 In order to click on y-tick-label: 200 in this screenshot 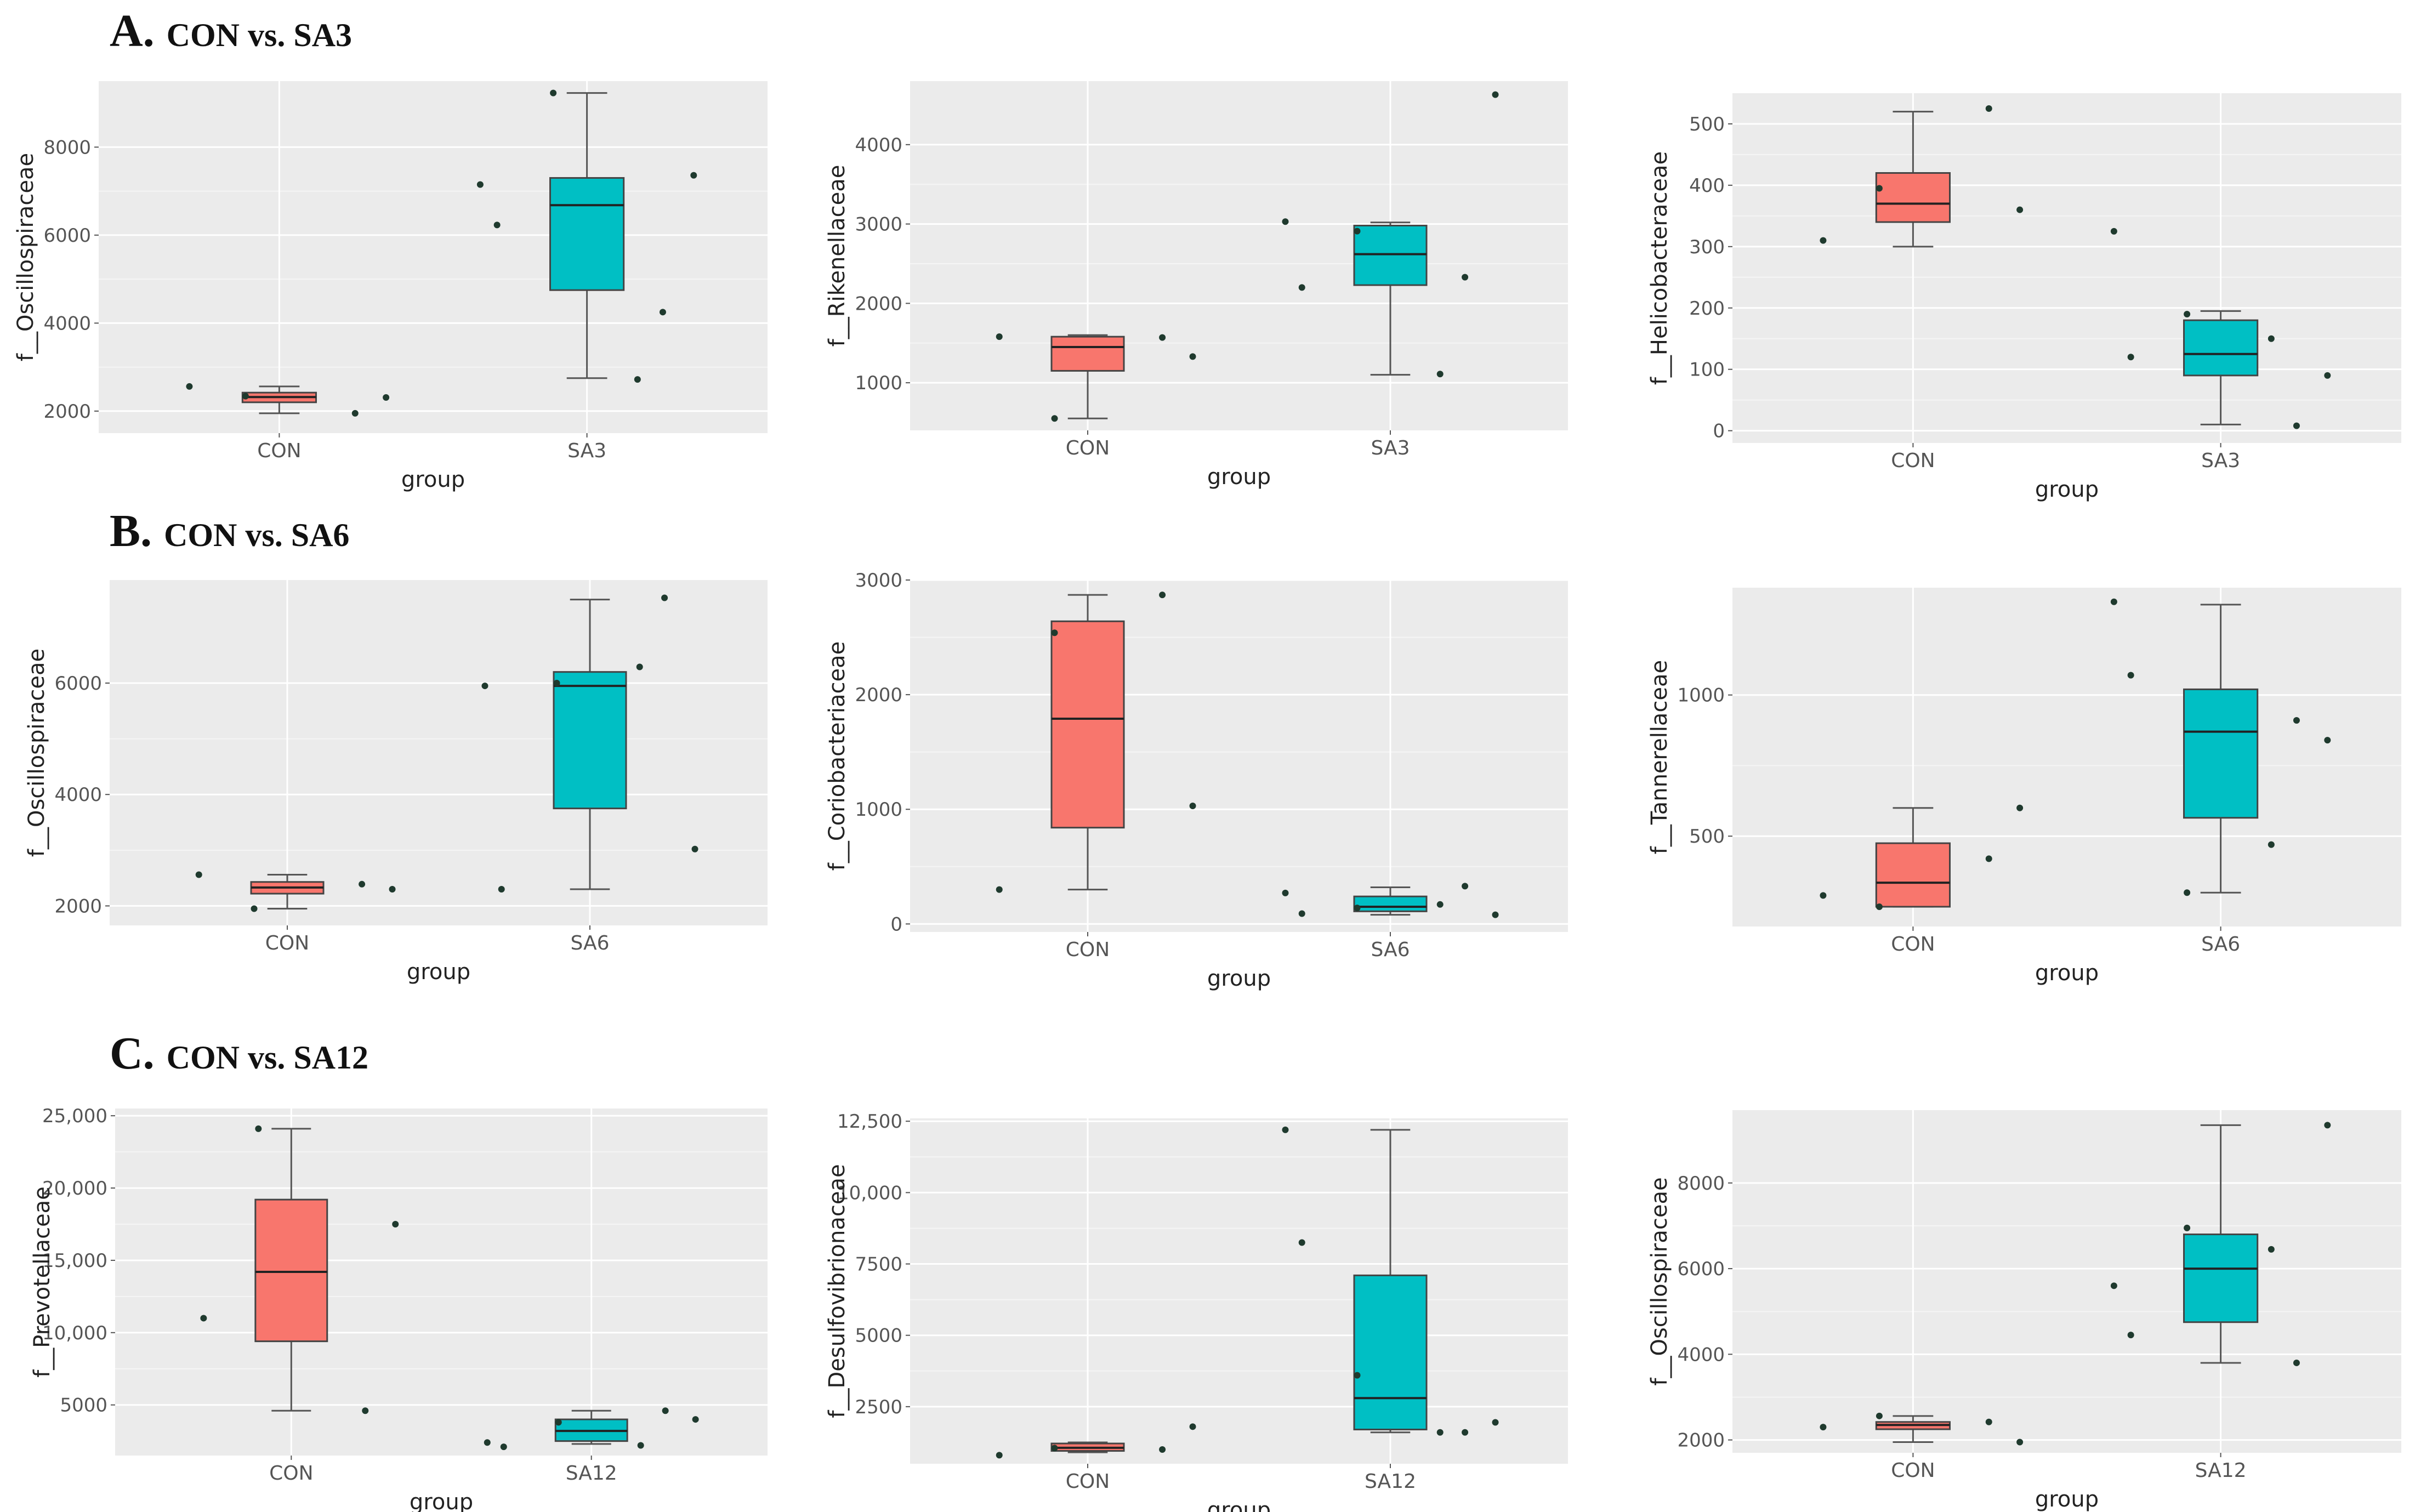, I will do `click(1707, 309)`.